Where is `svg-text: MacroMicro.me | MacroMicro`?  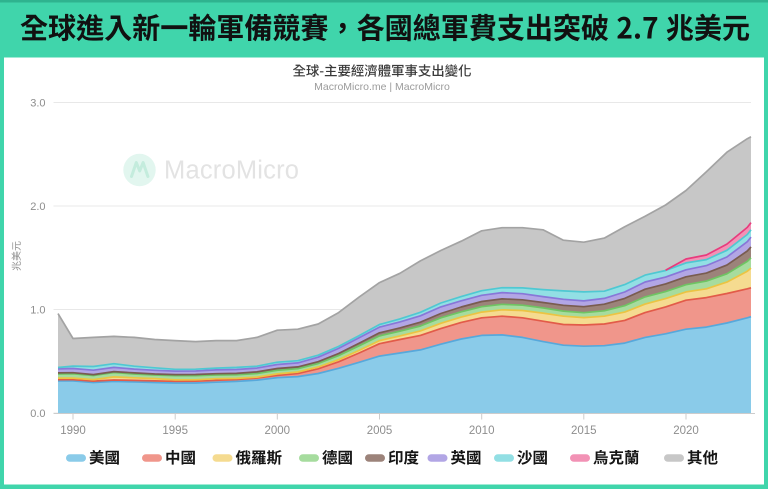
svg-text: MacroMicro.me | MacroMicro is located at coordinates (382, 87).